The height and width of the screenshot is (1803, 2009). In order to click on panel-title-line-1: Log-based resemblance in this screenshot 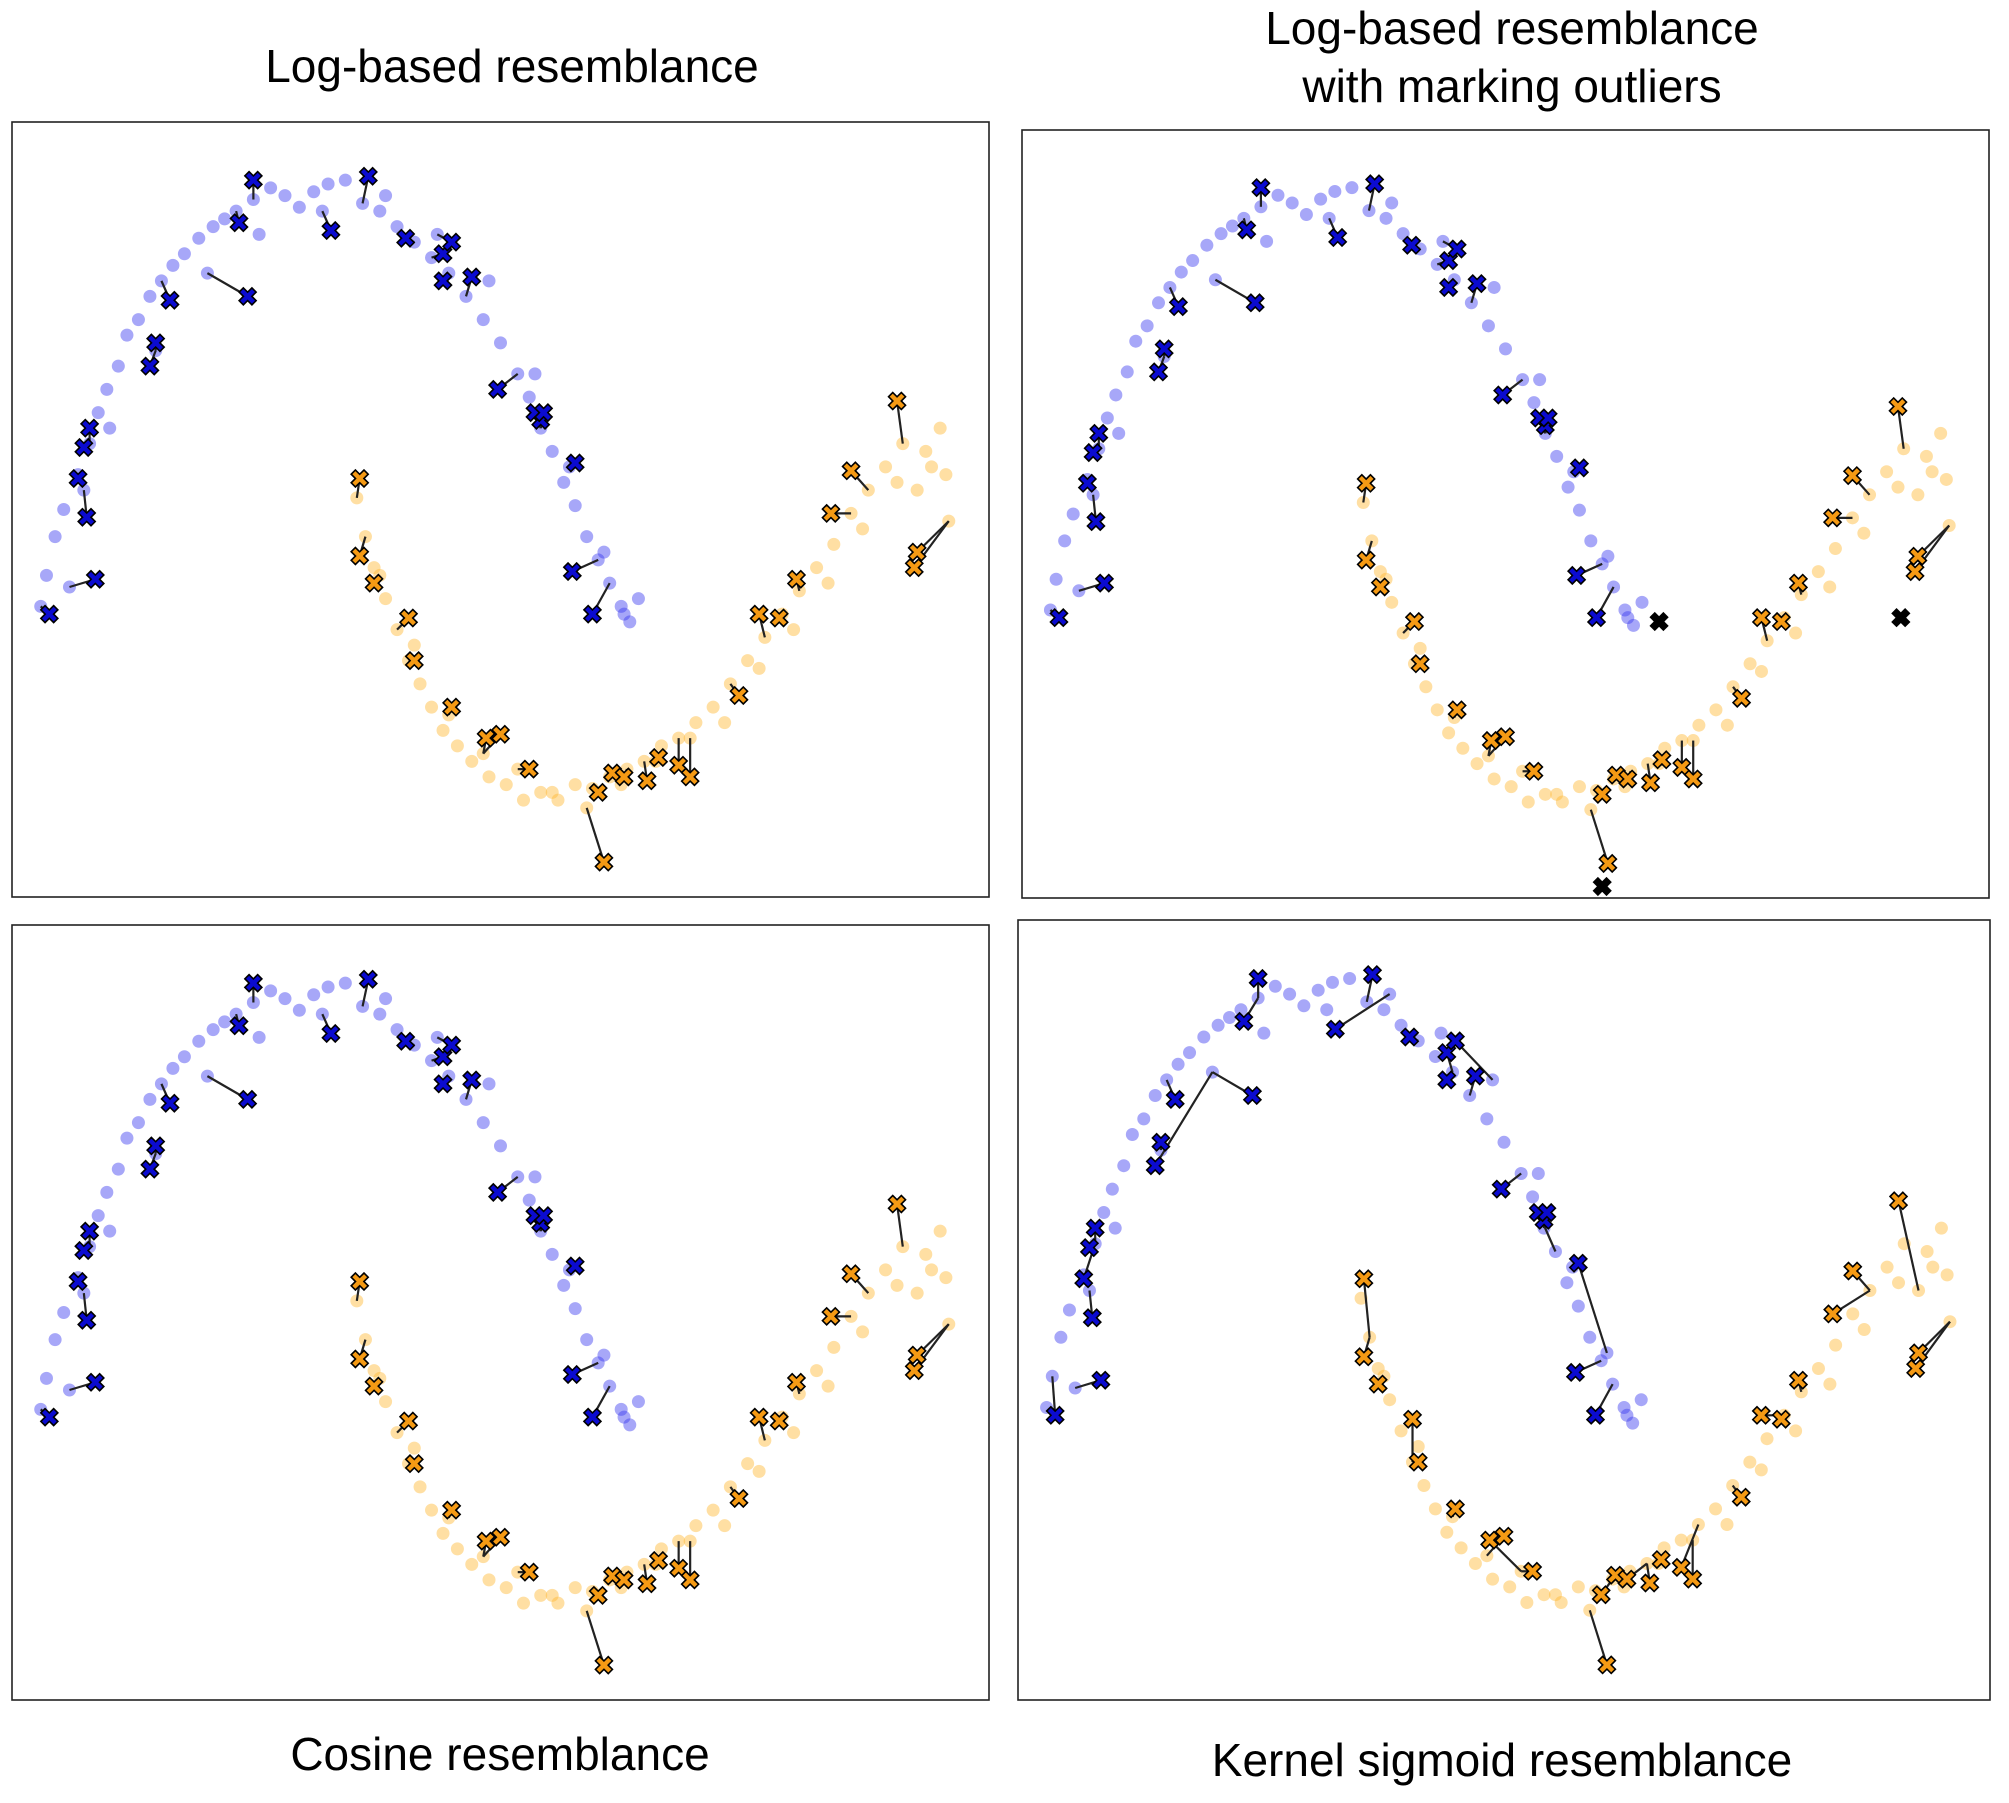, I will do `click(1512, 28)`.